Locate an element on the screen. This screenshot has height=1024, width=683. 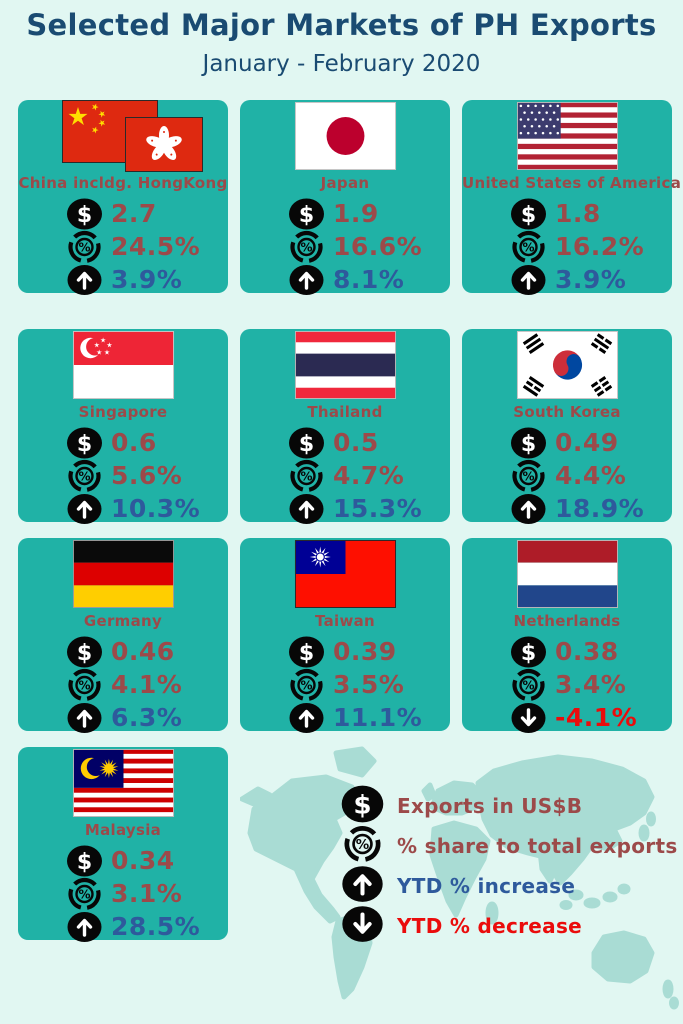
share-stat: % 4.7% is located at coordinates (369, 475).